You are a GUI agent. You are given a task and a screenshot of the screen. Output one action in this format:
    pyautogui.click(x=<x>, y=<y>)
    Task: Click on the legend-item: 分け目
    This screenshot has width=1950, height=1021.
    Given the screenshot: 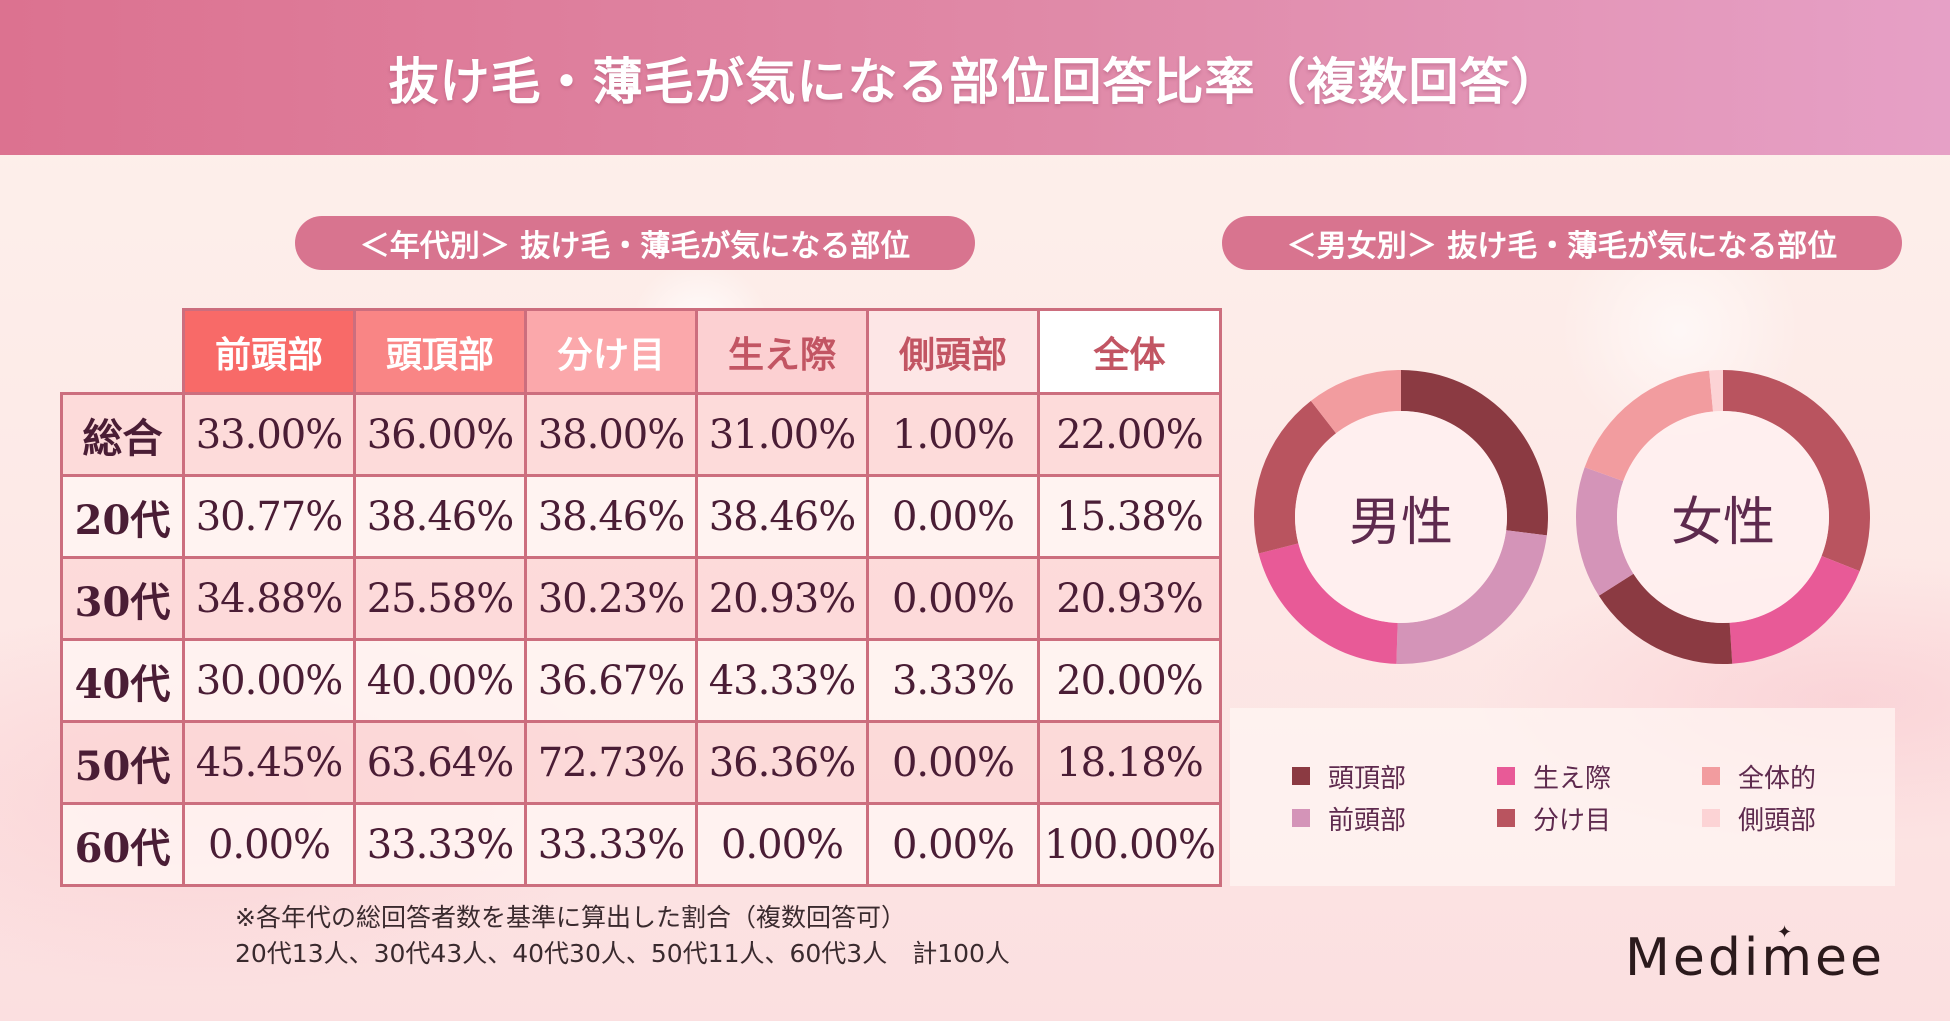 What is the action you would take?
    pyautogui.click(x=1599, y=818)
    